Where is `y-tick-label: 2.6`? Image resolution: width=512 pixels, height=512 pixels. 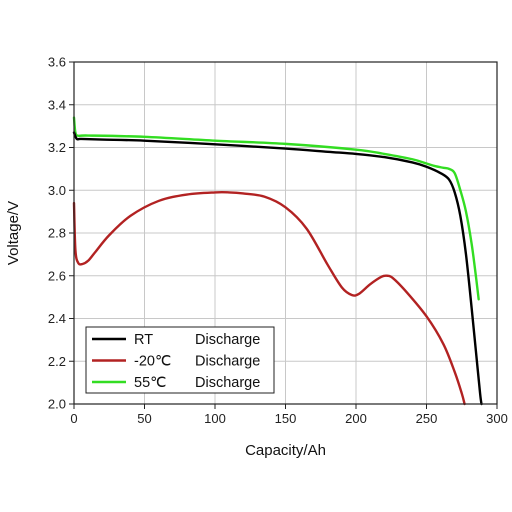 y-tick-label: 2.6 is located at coordinates (57, 275).